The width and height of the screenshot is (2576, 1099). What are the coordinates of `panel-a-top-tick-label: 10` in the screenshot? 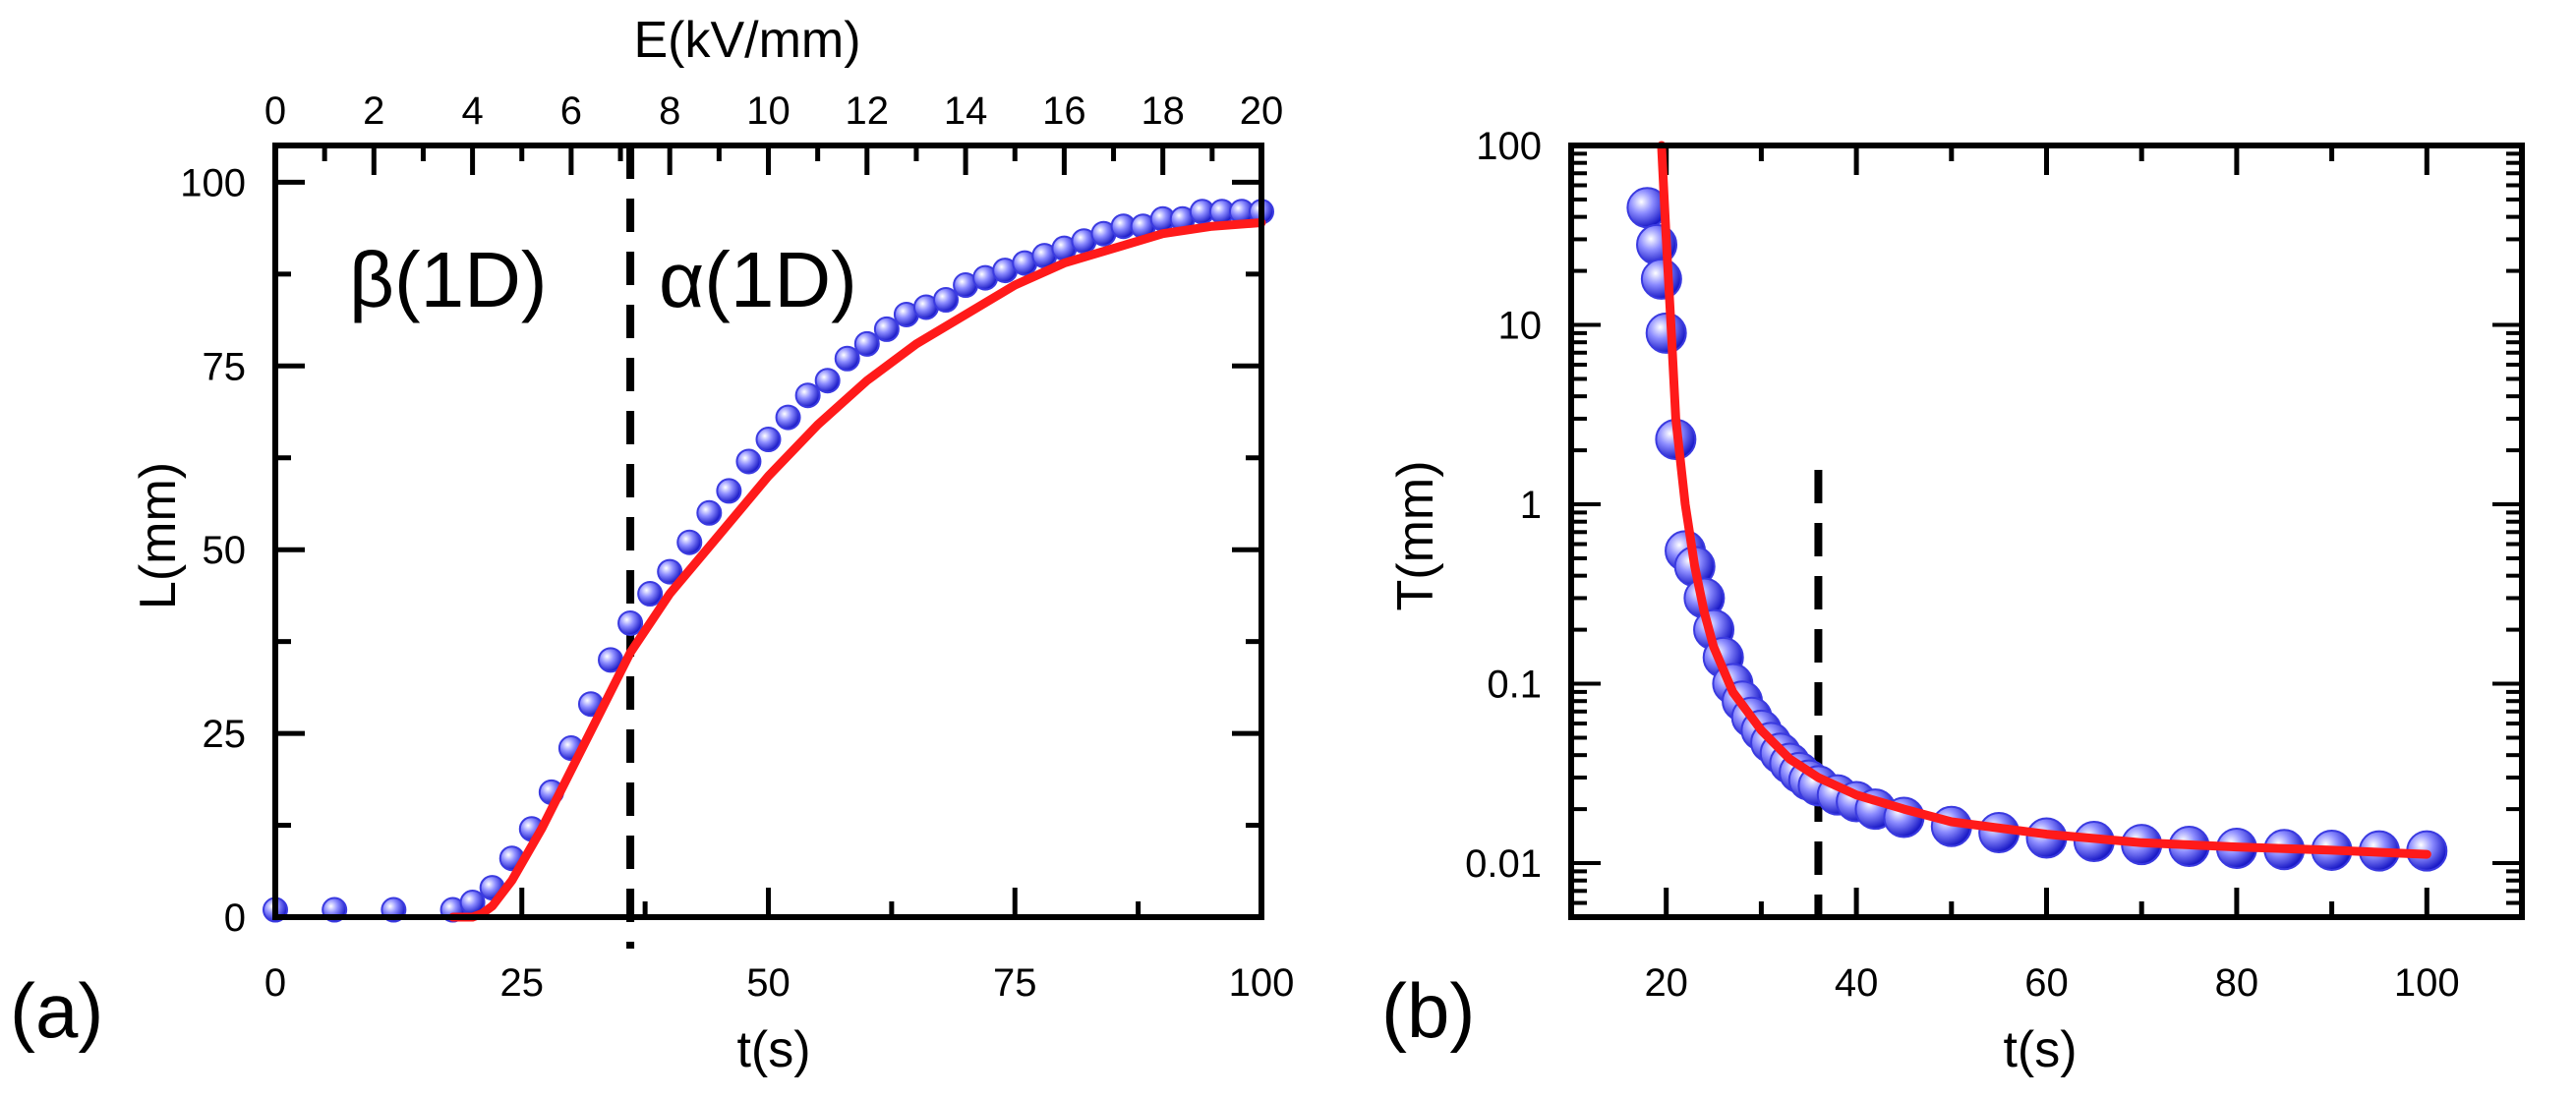 It's located at (768, 111).